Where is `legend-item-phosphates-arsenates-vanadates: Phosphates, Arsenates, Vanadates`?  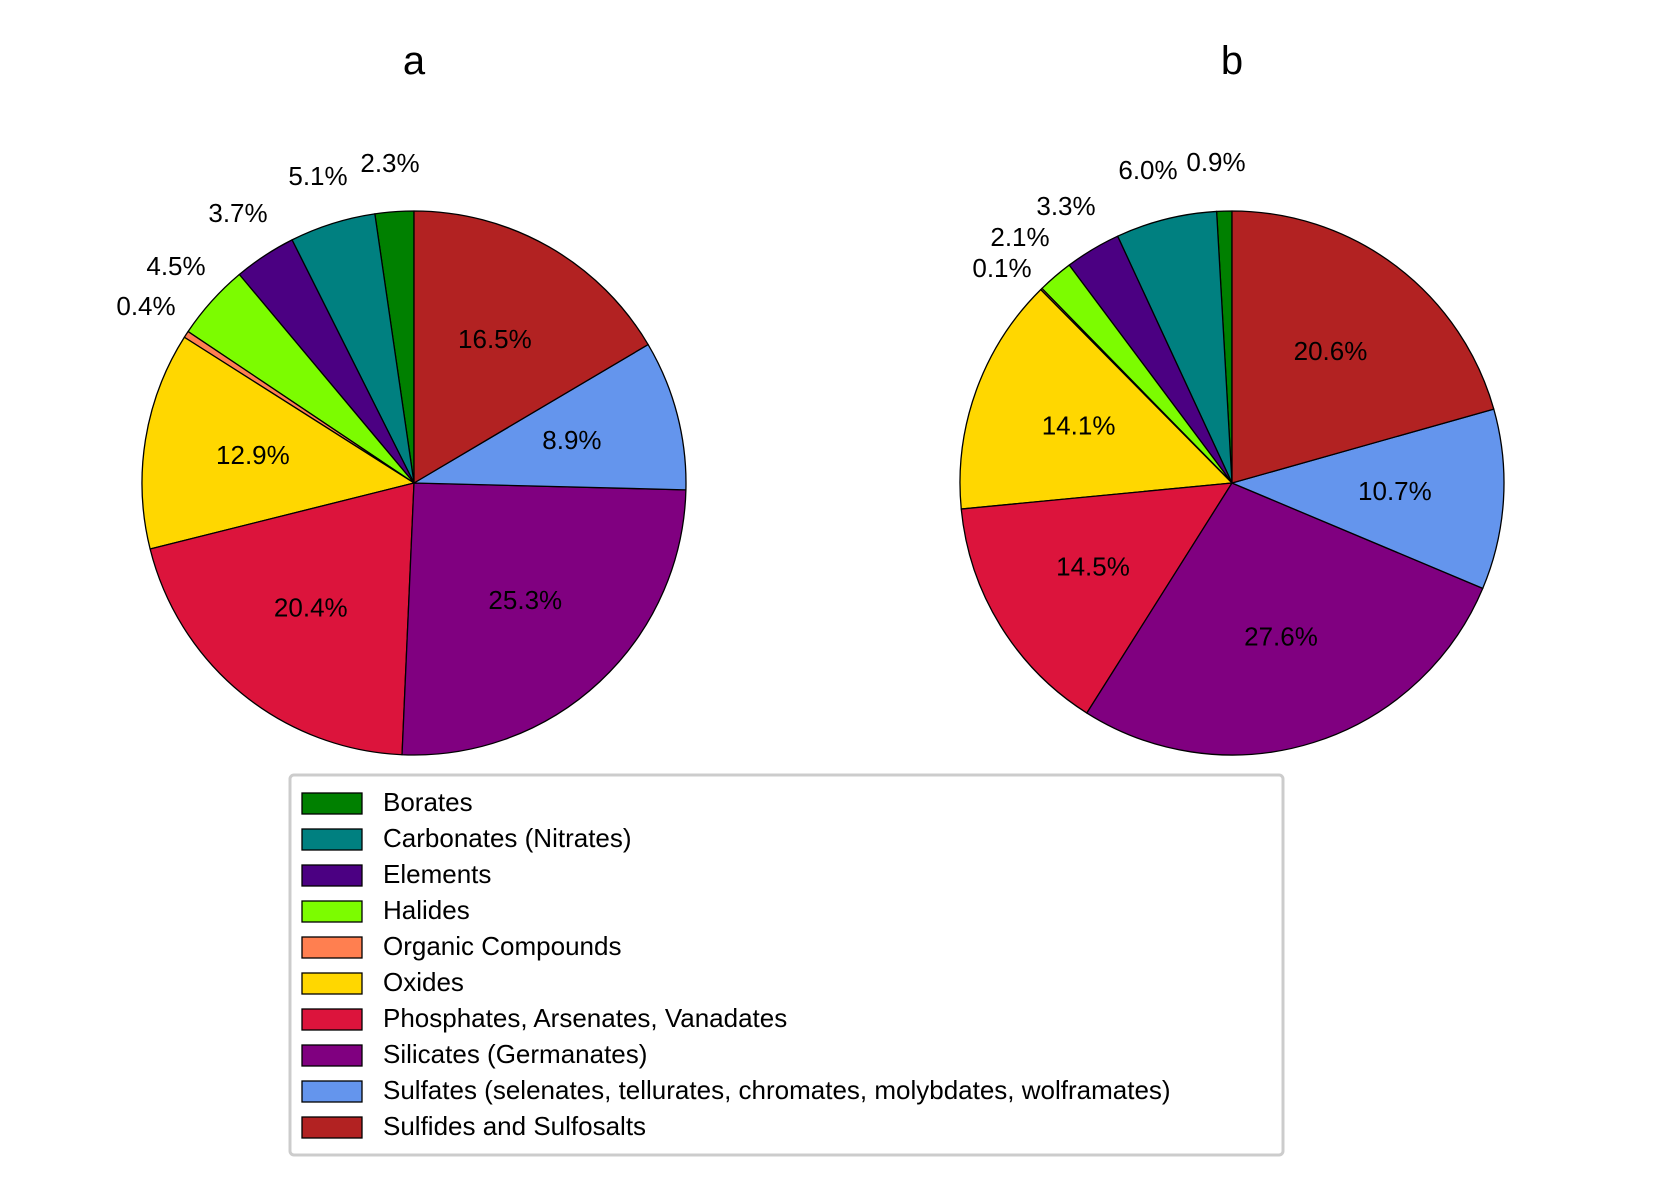 legend-item-phosphates-arsenates-vanadates: Phosphates, Arsenates, Vanadates is located at coordinates (544, 1018).